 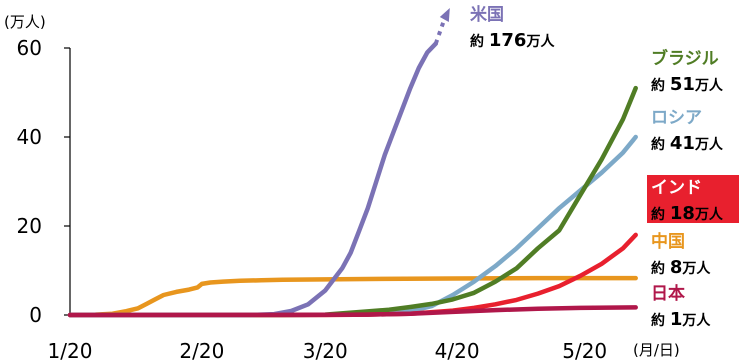 I want to click on continuation-arrow-icon, so click(x=444, y=15).